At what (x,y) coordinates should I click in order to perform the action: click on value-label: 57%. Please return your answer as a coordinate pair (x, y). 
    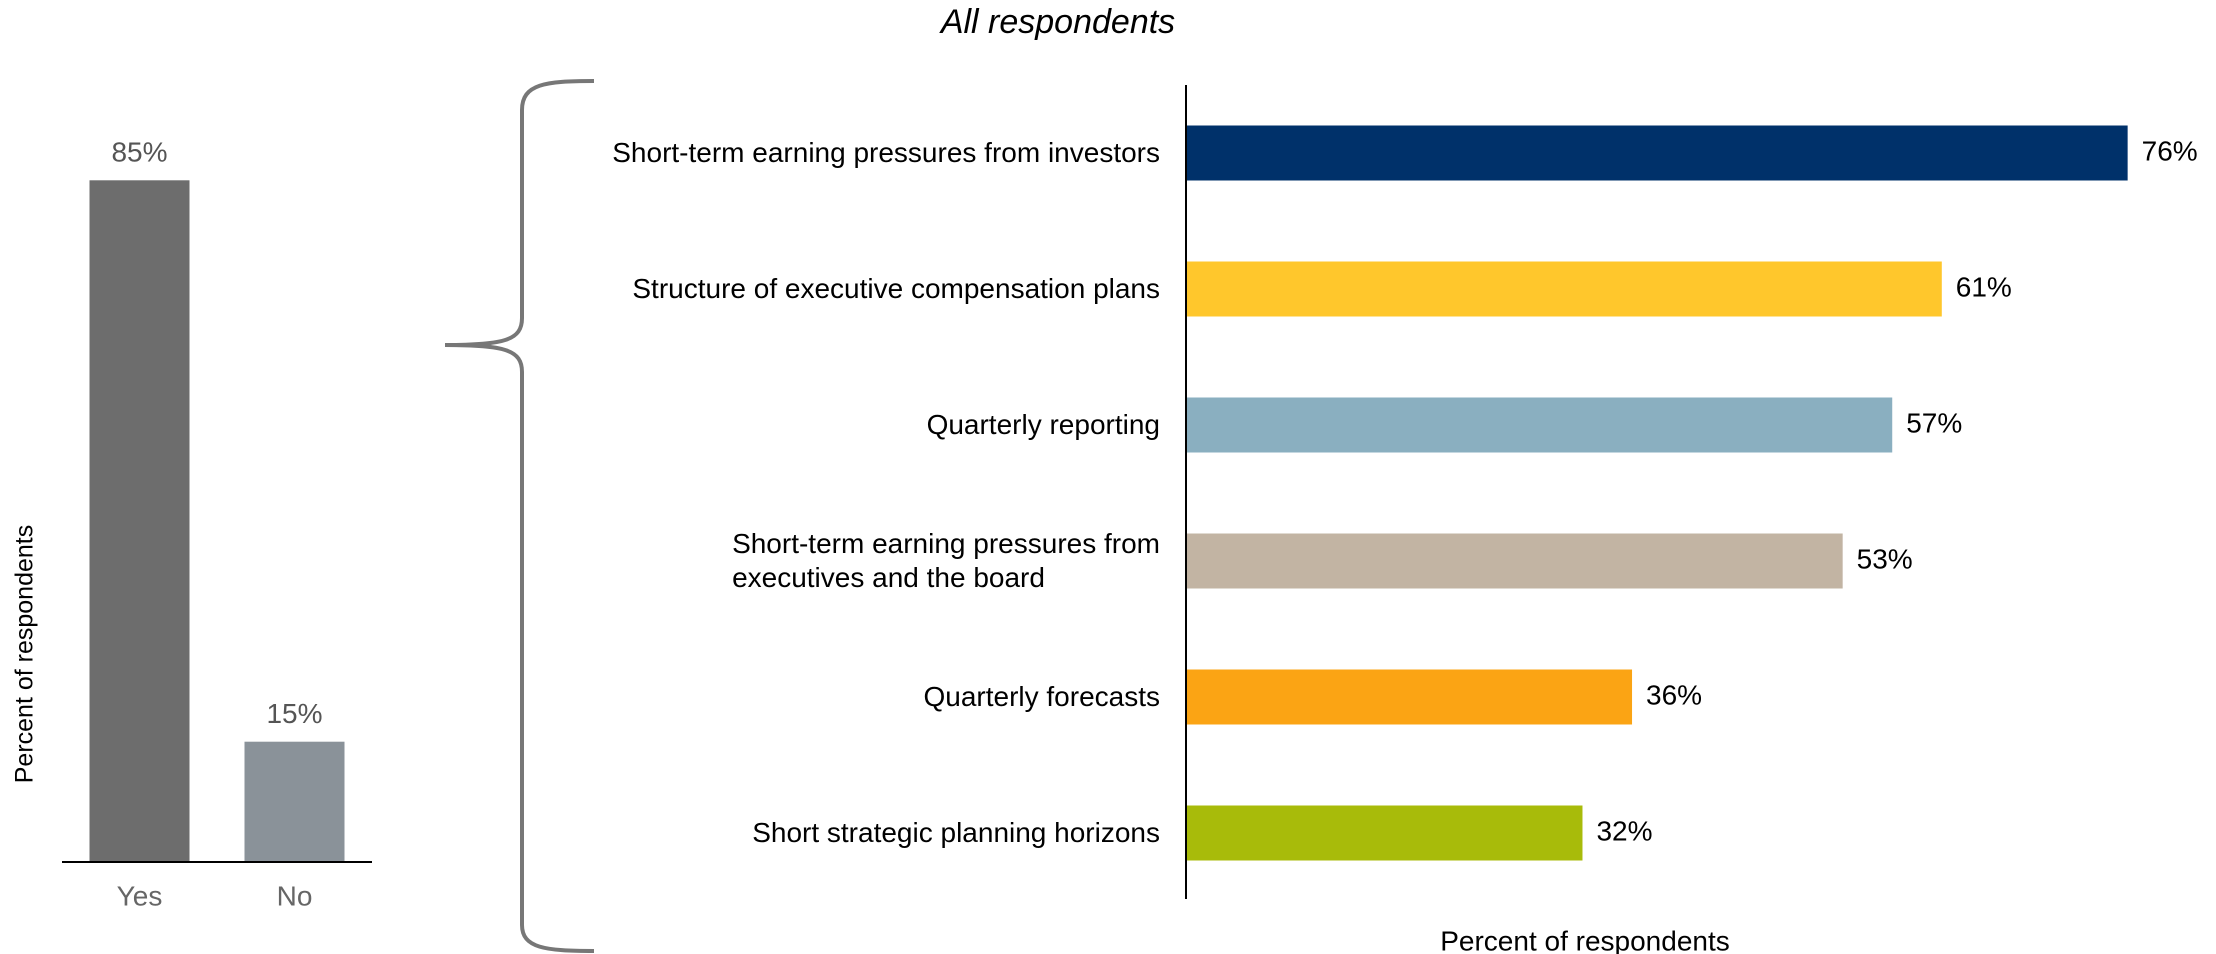
    Looking at the image, I should click on (1934, 422).